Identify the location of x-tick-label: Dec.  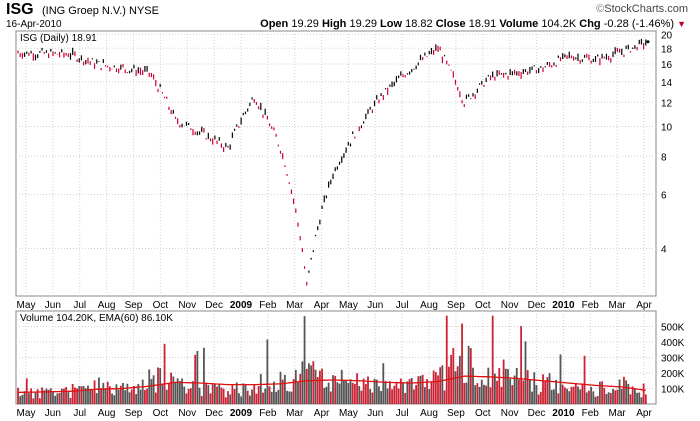
(214, 305).